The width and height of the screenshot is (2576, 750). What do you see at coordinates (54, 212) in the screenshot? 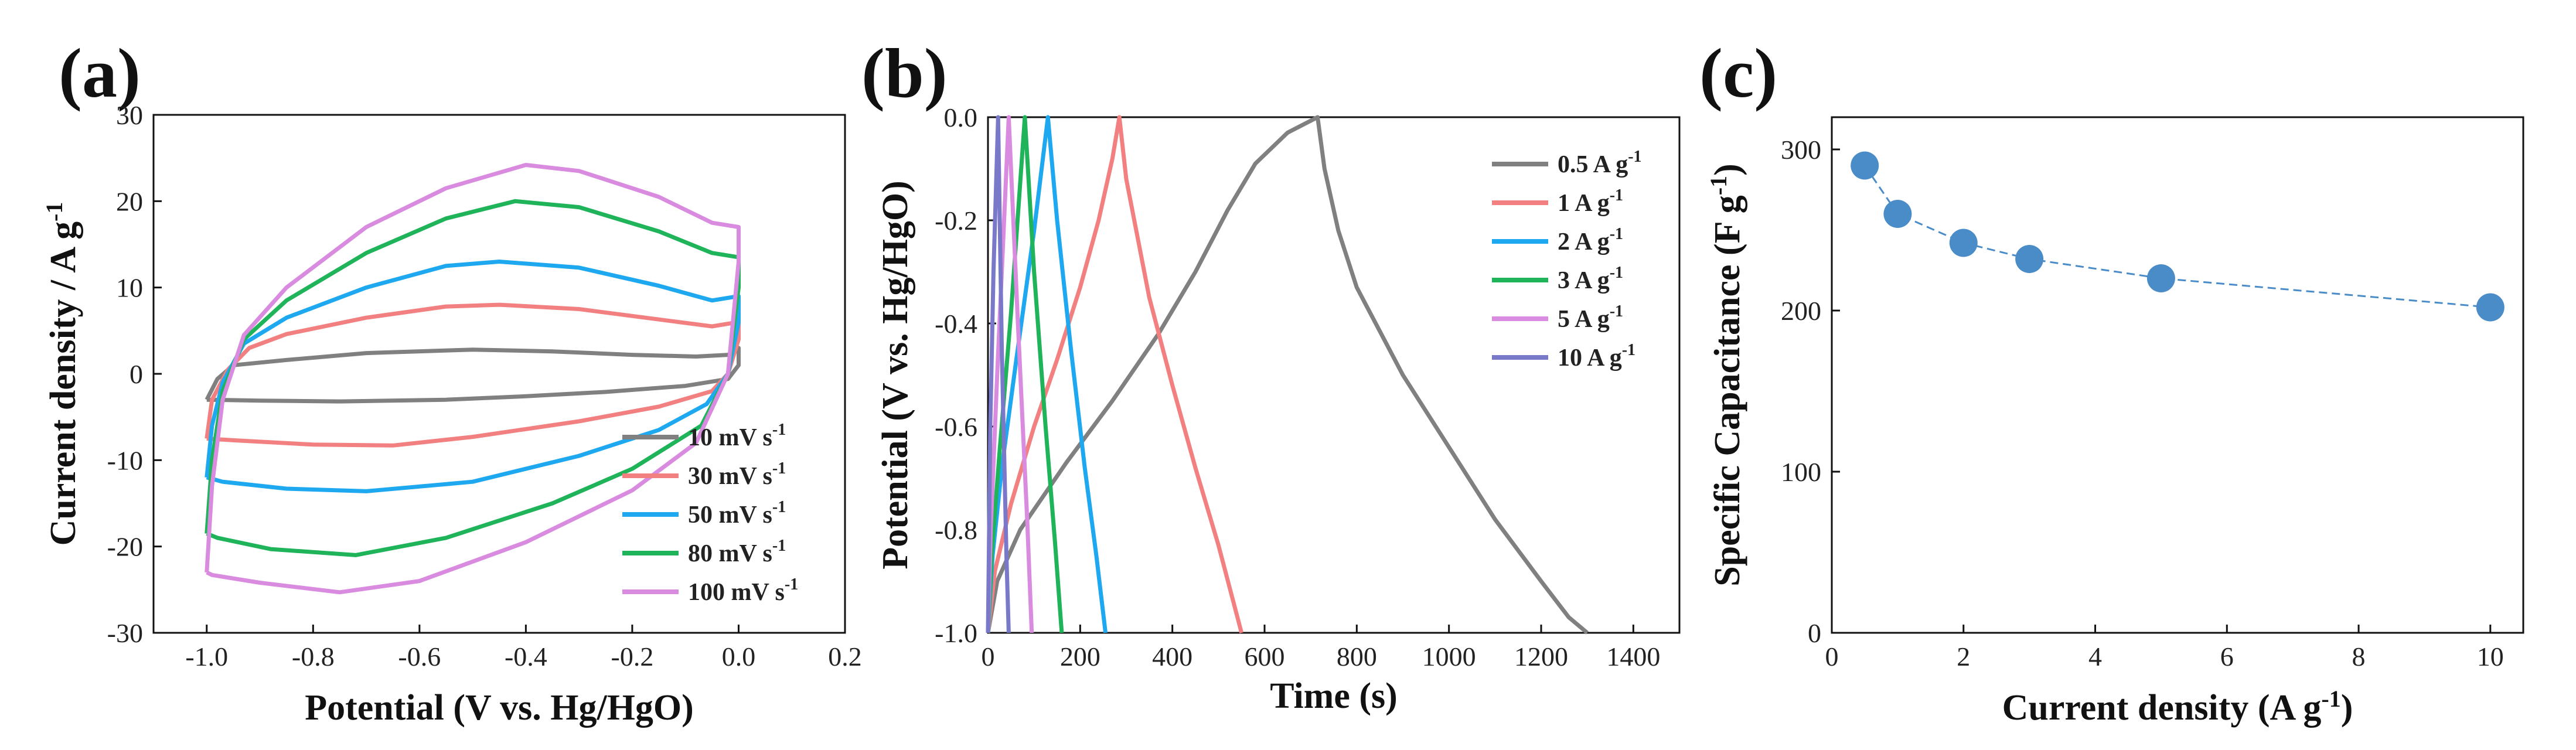
I see `y-axis-label-a-sup: -1` at bounding box center [54, 212].